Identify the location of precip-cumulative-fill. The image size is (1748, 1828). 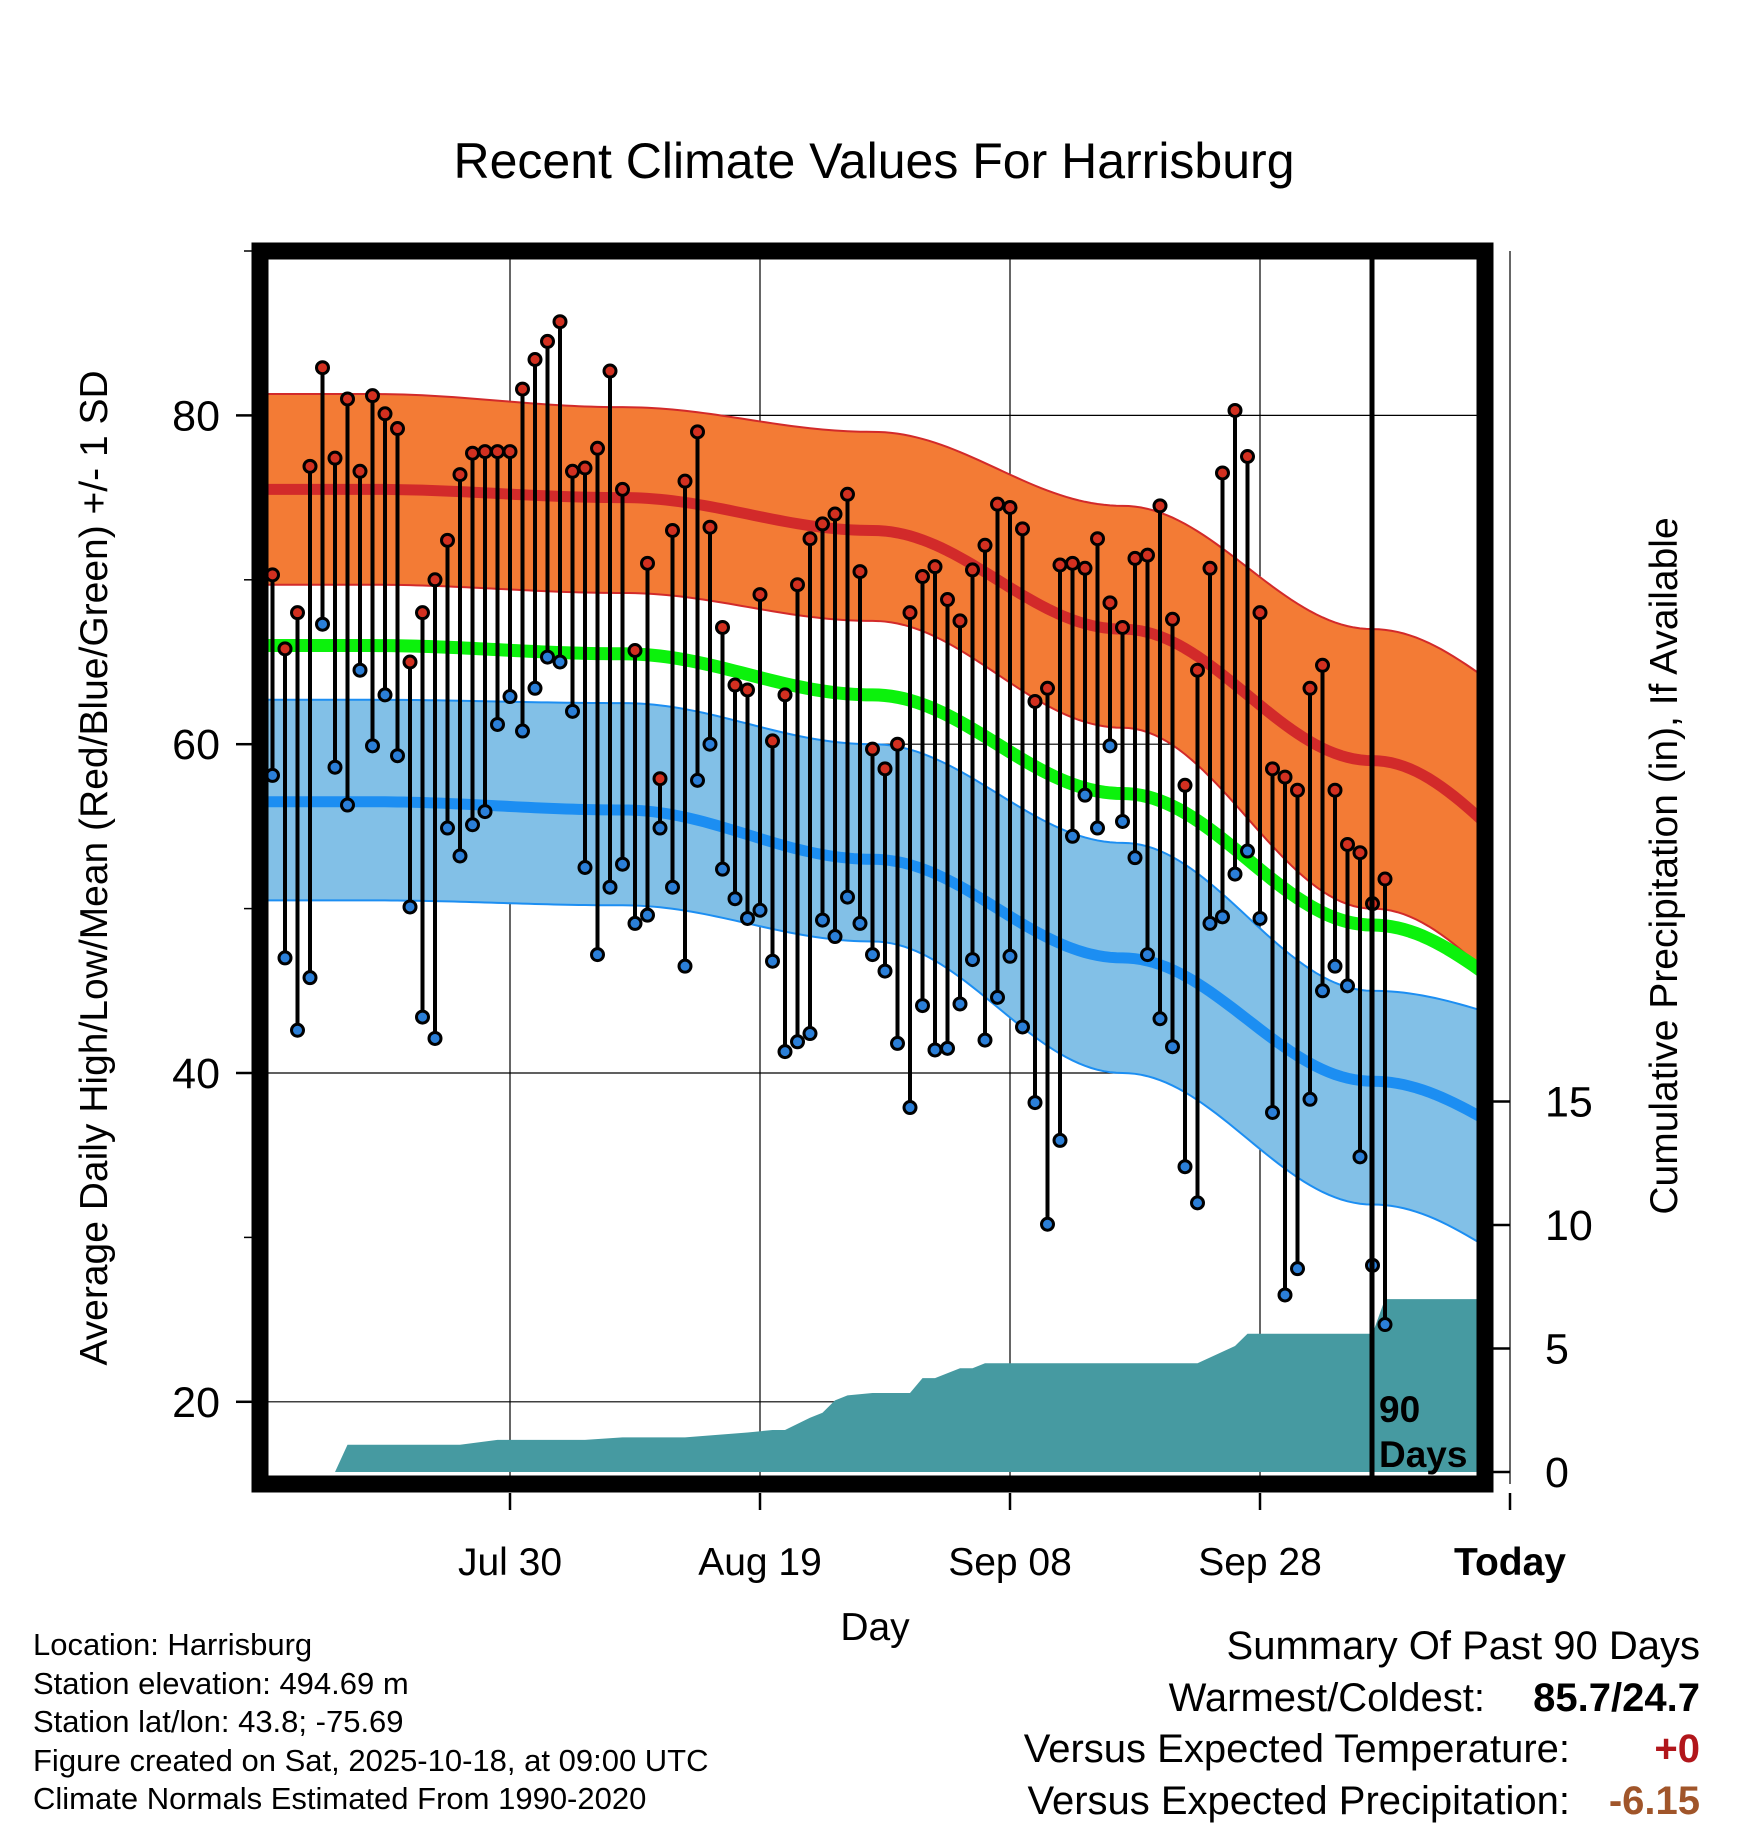
(910, 1385).